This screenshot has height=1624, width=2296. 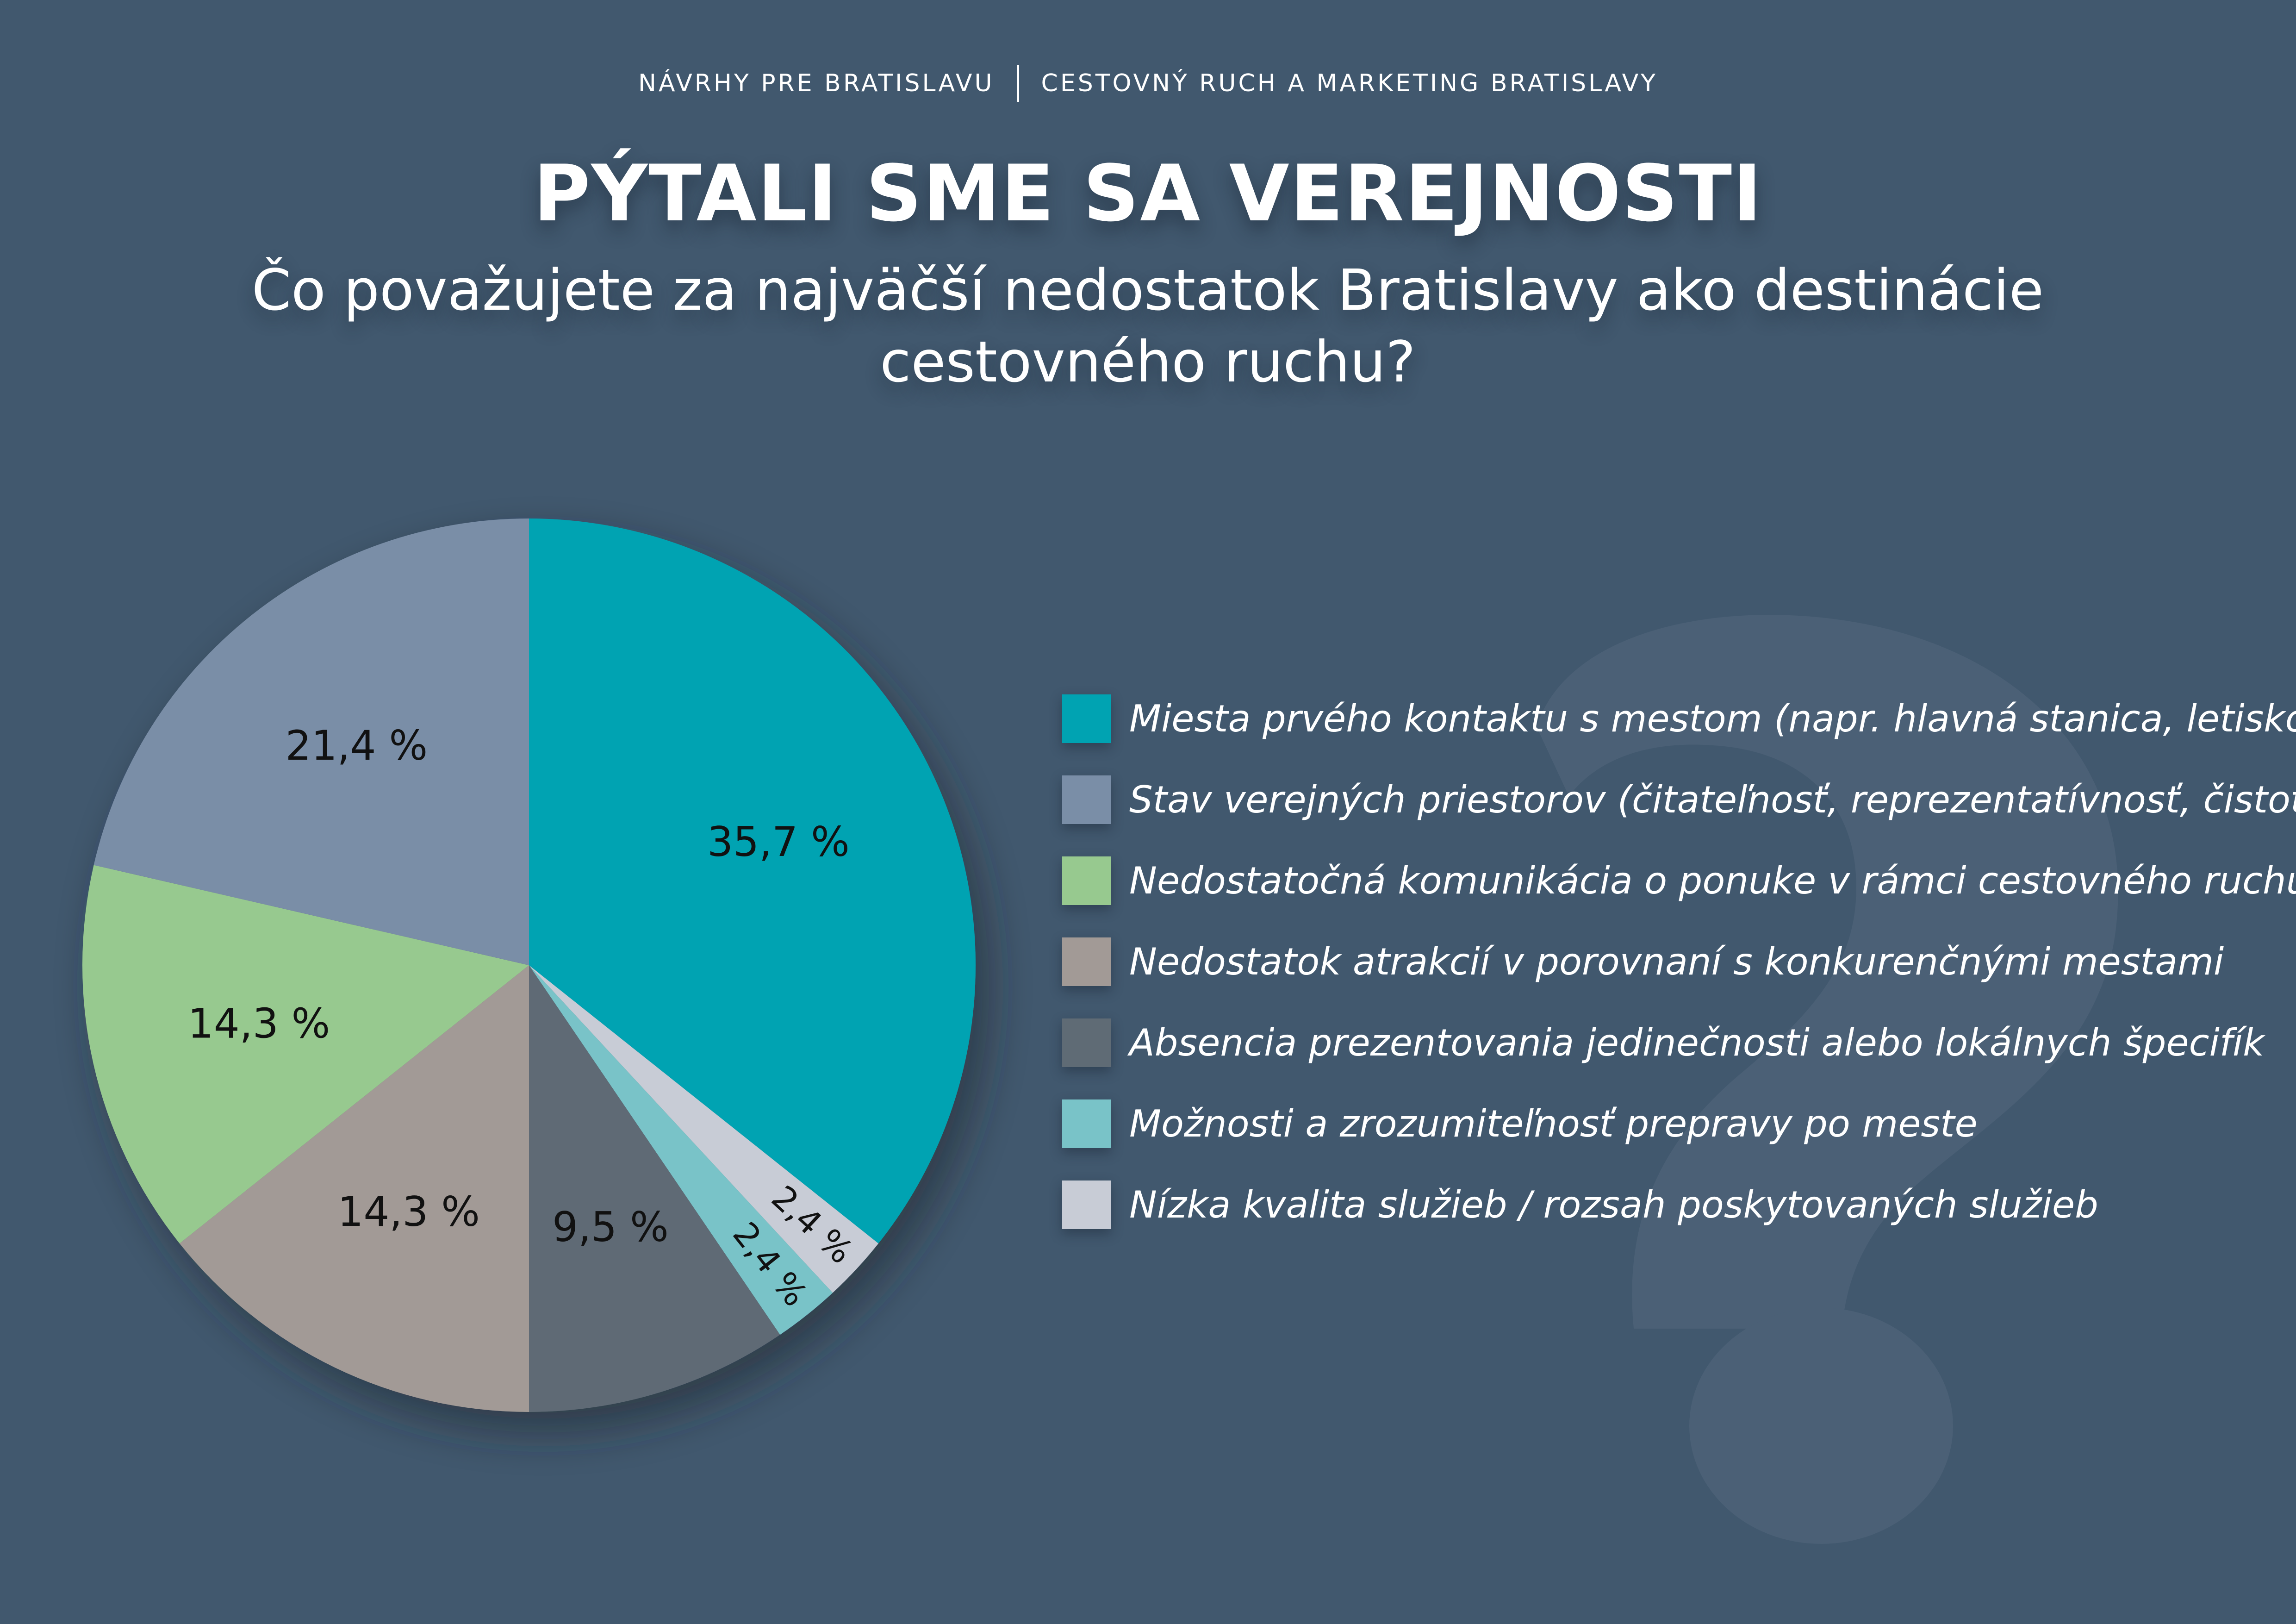 I want to click on page-title: PÝTALI SME SA VEREJNOSTI, so click(x=1148, y=193).